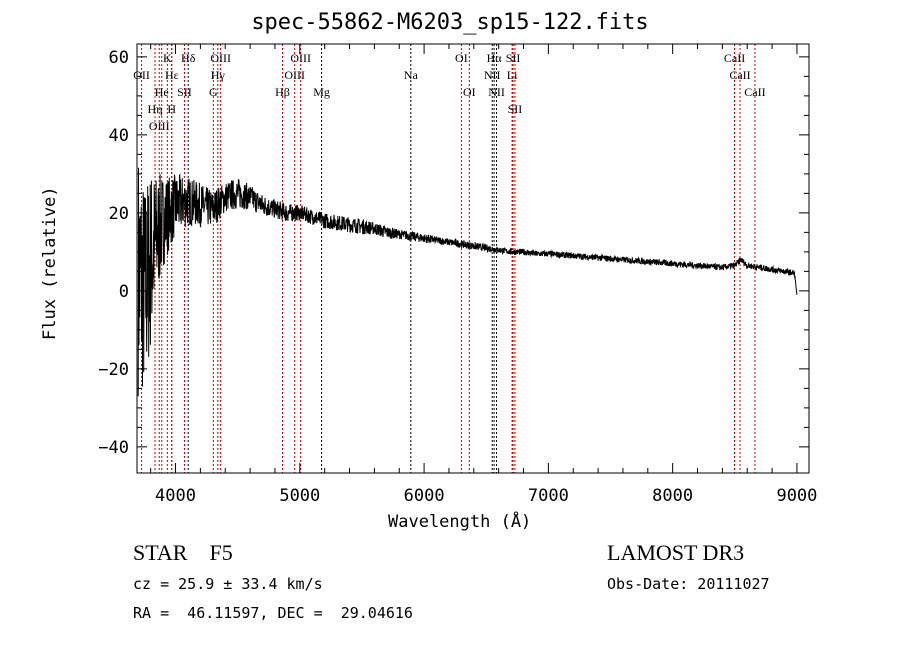 The width and height of the screenshot is (900, 649). What do you see at coordinates (162, 92) in the screenshot?
I see `line-label: He` at bounding box center [162, 92].